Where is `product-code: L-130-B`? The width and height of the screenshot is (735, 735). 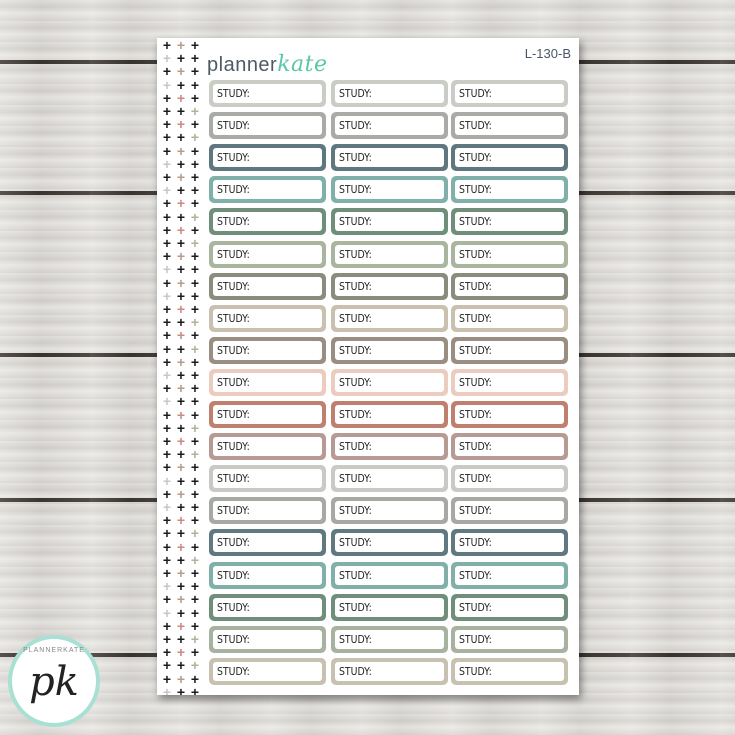
product-code: L-130-B is located at coordinates (547, 53).